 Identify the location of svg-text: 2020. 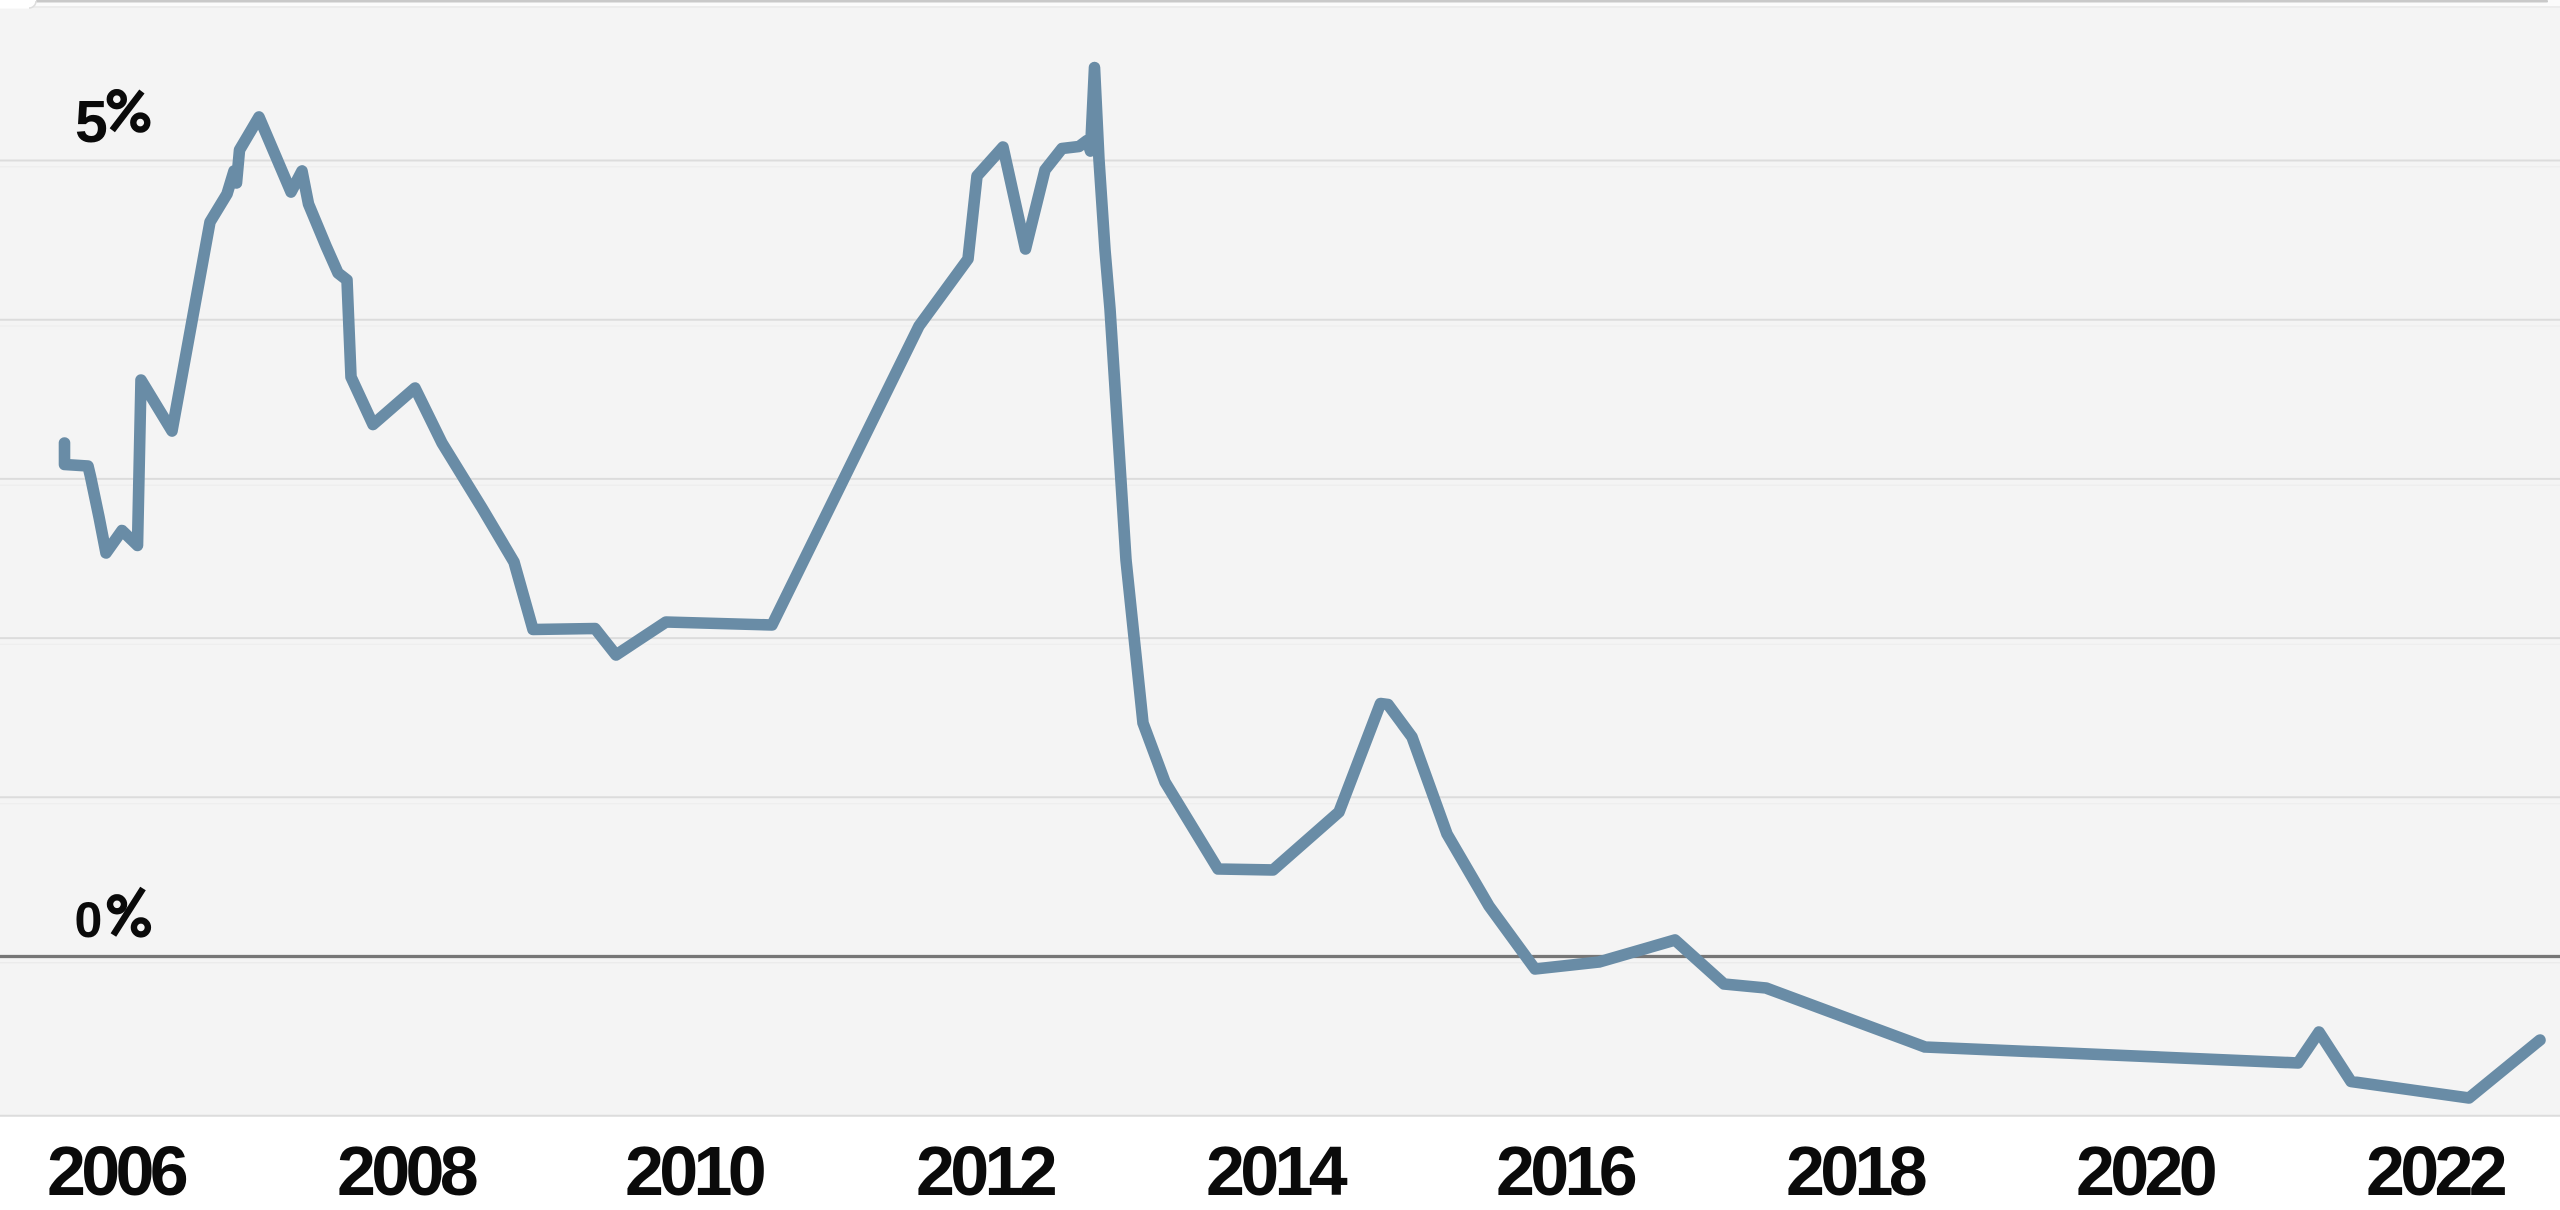
(2146, 1168).